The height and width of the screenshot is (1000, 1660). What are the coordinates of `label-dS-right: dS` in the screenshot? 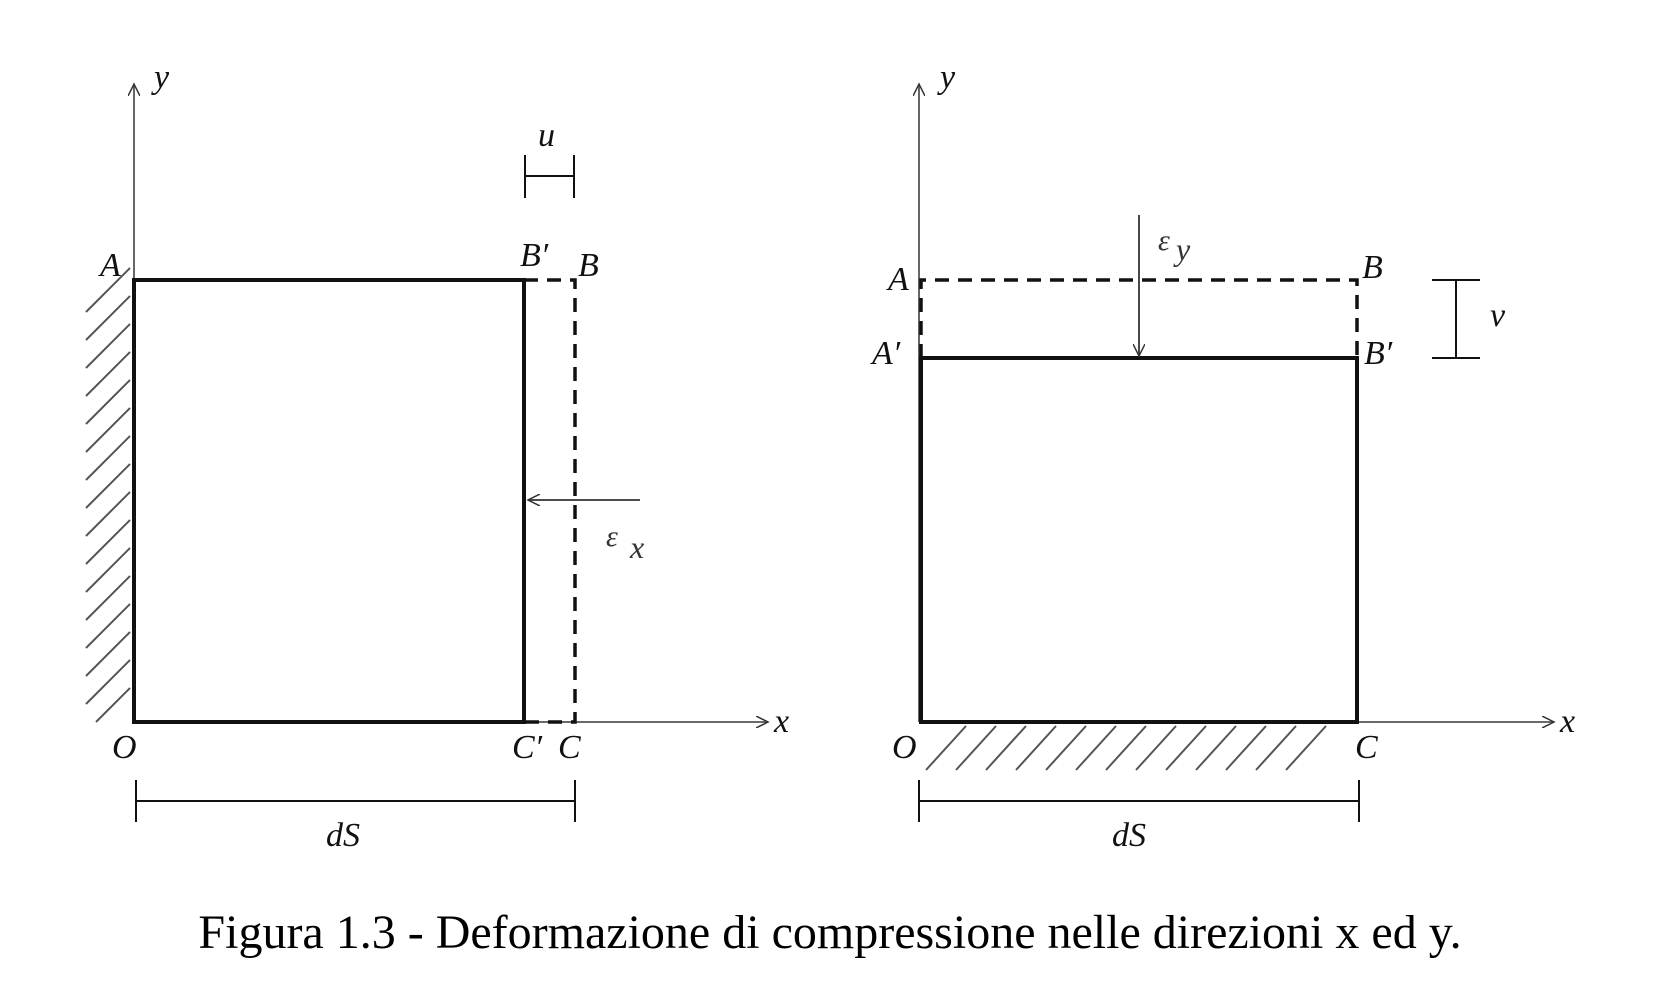 It's located at (1129, 835).